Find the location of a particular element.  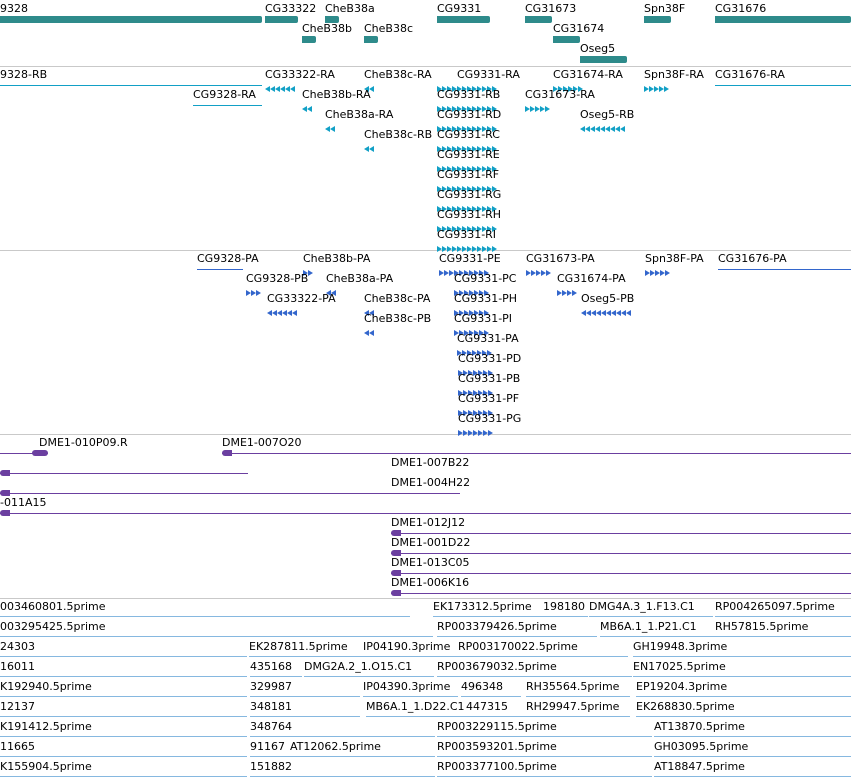

feature-label: CG9331-PG is located at coordinates (490, 418).